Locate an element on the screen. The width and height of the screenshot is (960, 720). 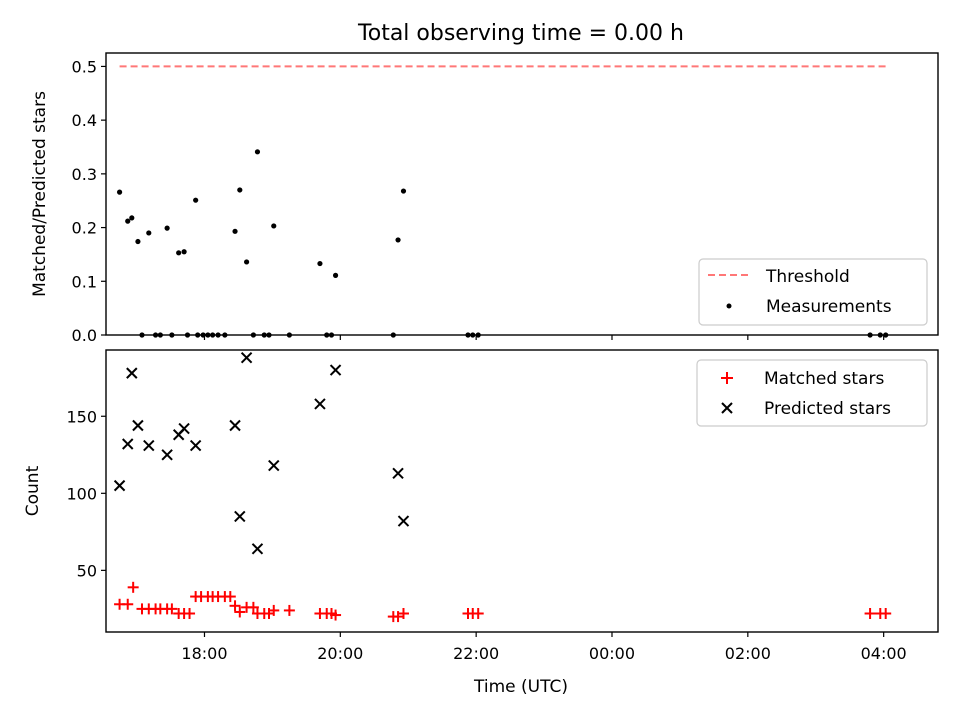
top-y-axis-label: Matched/Predicted stars is located at coordinates (40, 194).